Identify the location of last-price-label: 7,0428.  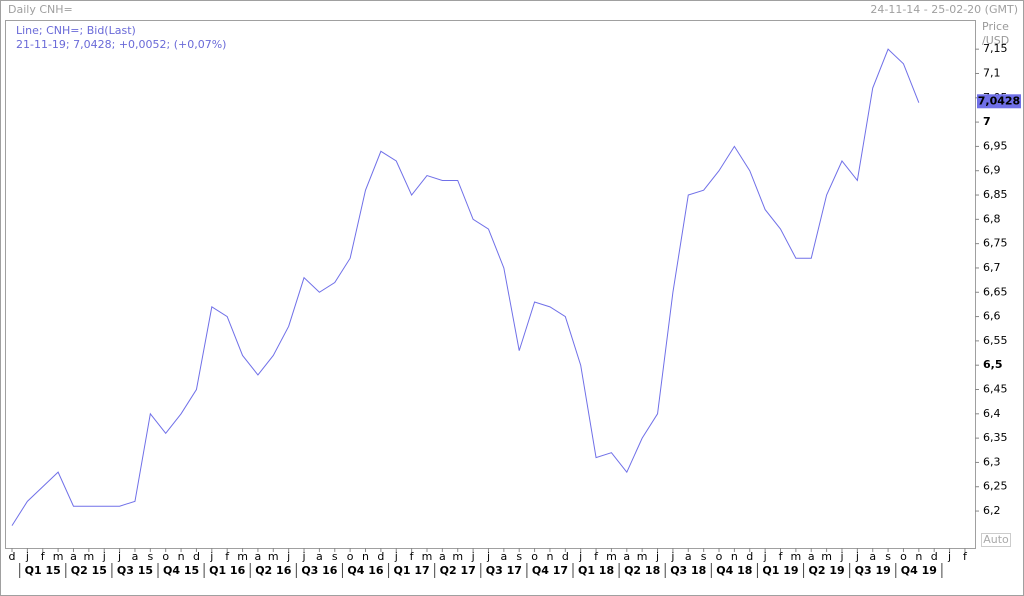
(999, 100).